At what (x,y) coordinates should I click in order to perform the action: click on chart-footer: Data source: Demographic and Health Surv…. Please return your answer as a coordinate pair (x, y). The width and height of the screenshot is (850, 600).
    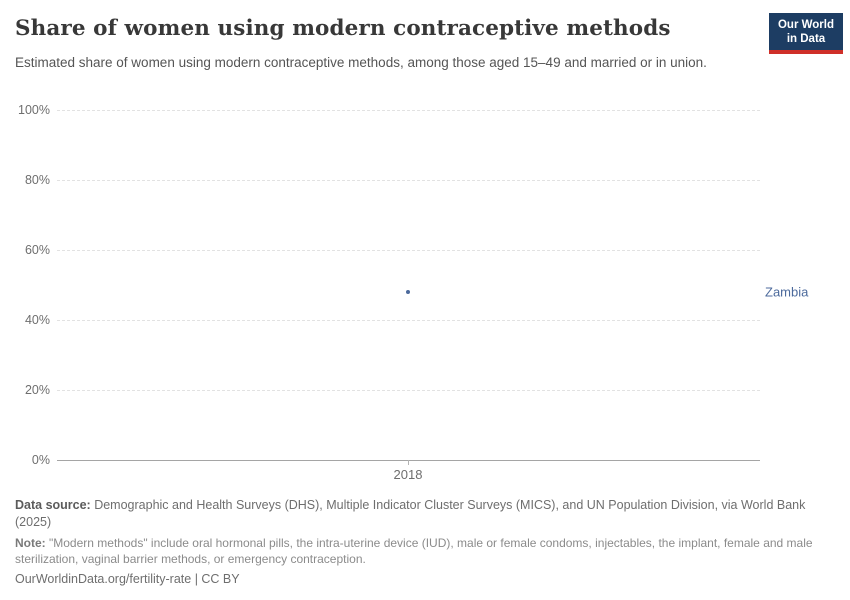
    Looking at the image, I should click on (420, 541).